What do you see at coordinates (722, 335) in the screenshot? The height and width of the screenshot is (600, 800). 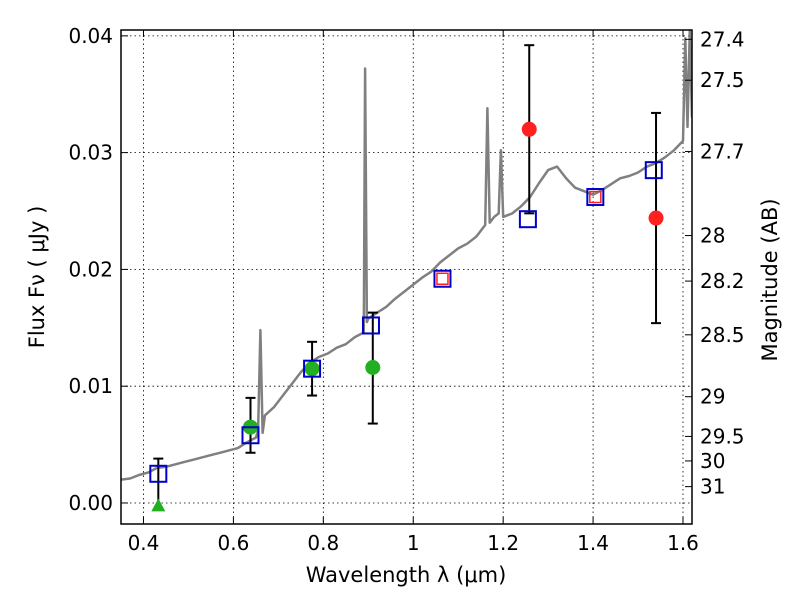 I see `y2-tick-label: 28.5` at bounding box center [722, 335].